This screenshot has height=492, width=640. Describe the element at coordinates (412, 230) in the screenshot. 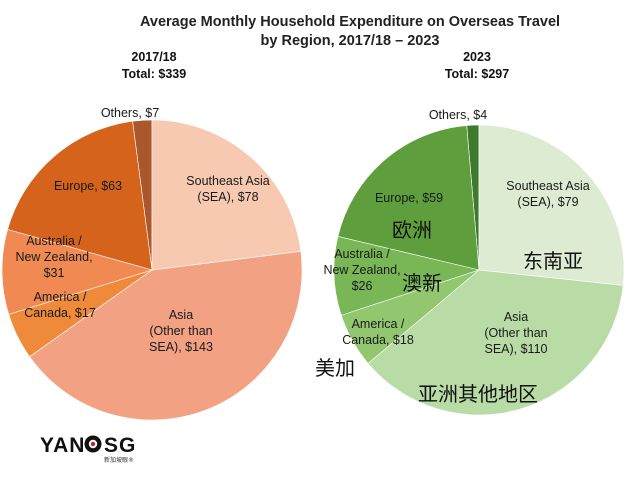

I see `slice-cn-label-2023-4: 欧洲` at that location.